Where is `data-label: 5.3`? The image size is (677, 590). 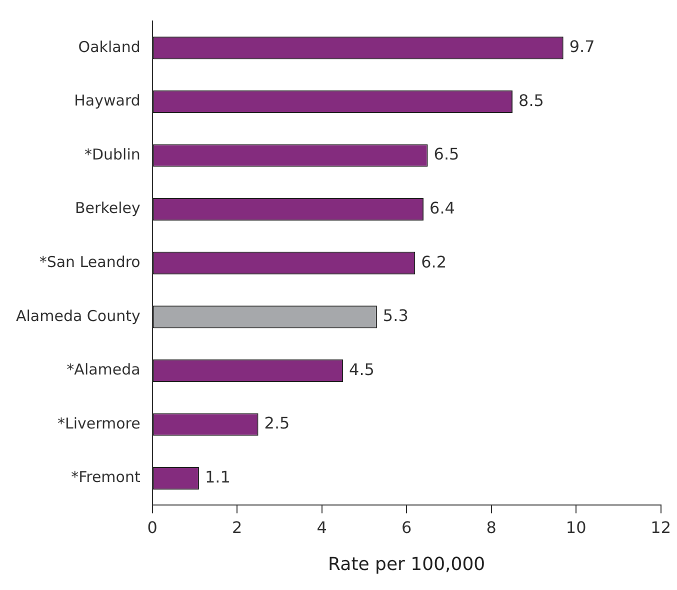
data-label: 5.3 is located at coordinates (395, 316).